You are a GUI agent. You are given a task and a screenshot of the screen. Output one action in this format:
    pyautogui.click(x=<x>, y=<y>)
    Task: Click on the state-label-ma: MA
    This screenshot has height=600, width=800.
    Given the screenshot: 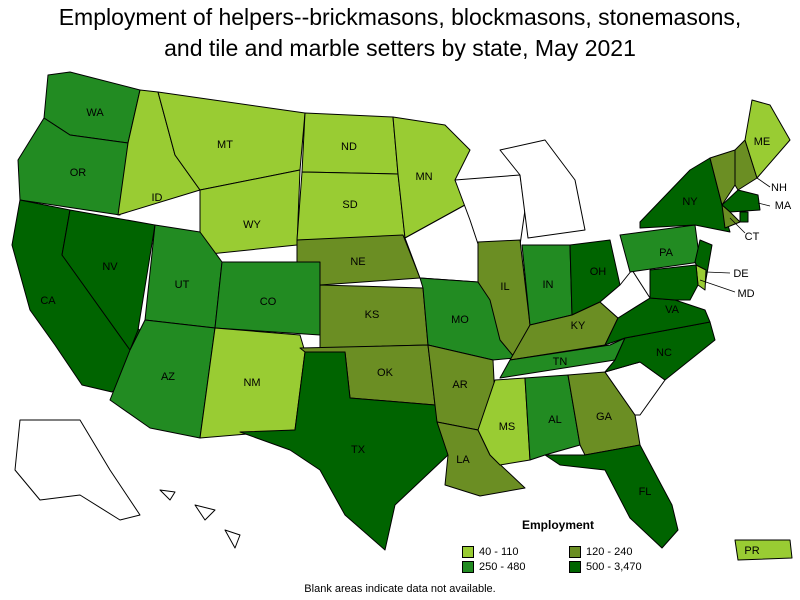 What is the action you would take?
    pyautogui.click(x=783, y=206)
    